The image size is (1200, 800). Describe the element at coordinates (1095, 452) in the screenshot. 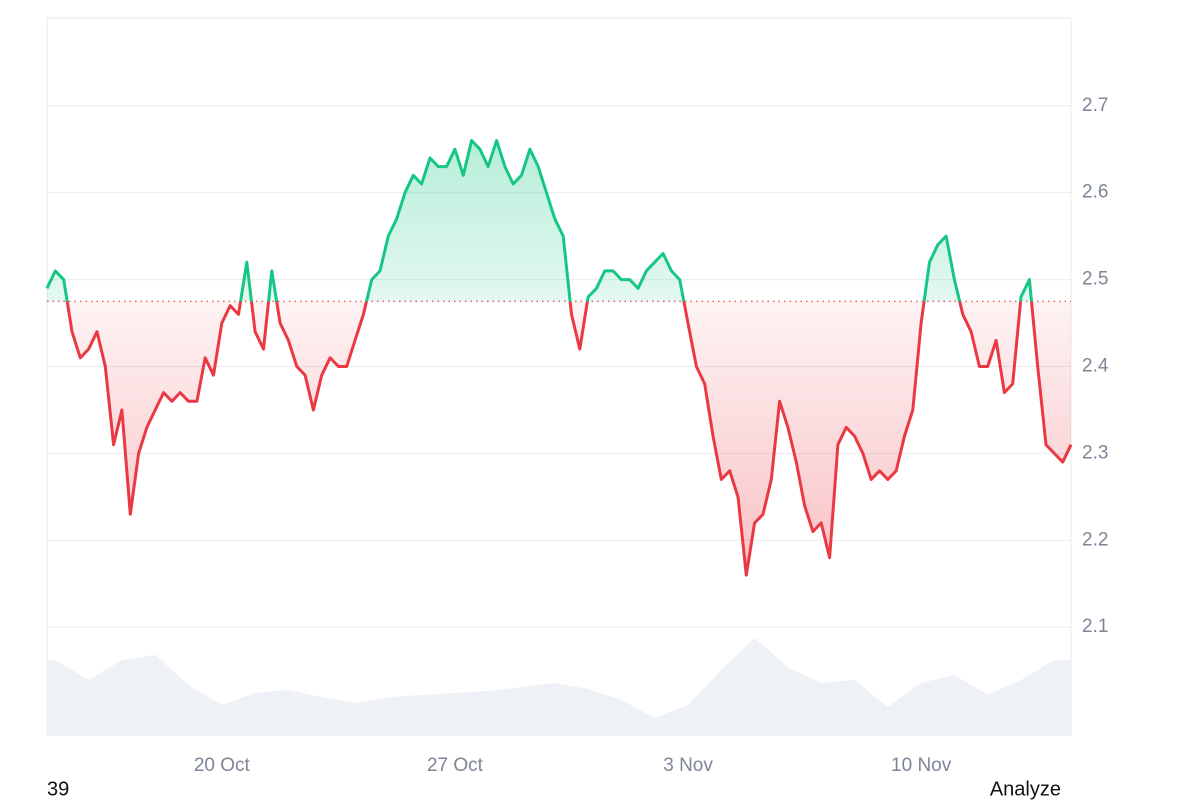

I see `y-tick-label: 2.3` at that location.